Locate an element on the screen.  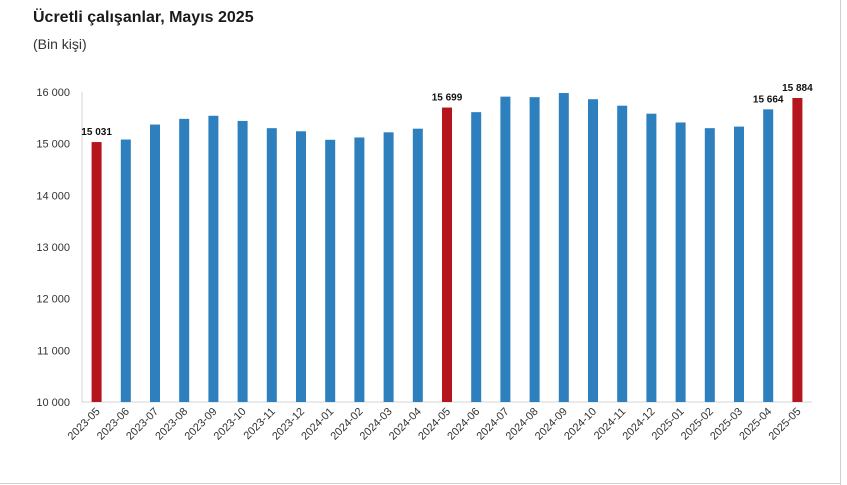
chart-title: Ücretli çalışanlar, Mayıs 2025 is located at coordinates (143, 17).